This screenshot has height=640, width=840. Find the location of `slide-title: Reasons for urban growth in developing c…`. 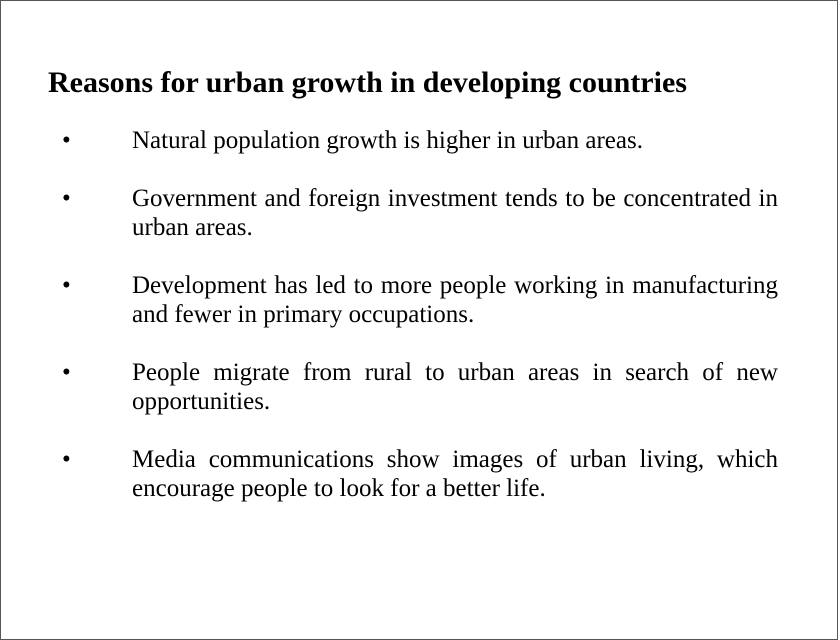

slide-title: Reasons for urban growth in developing c… is located at coordinates (367, 82).